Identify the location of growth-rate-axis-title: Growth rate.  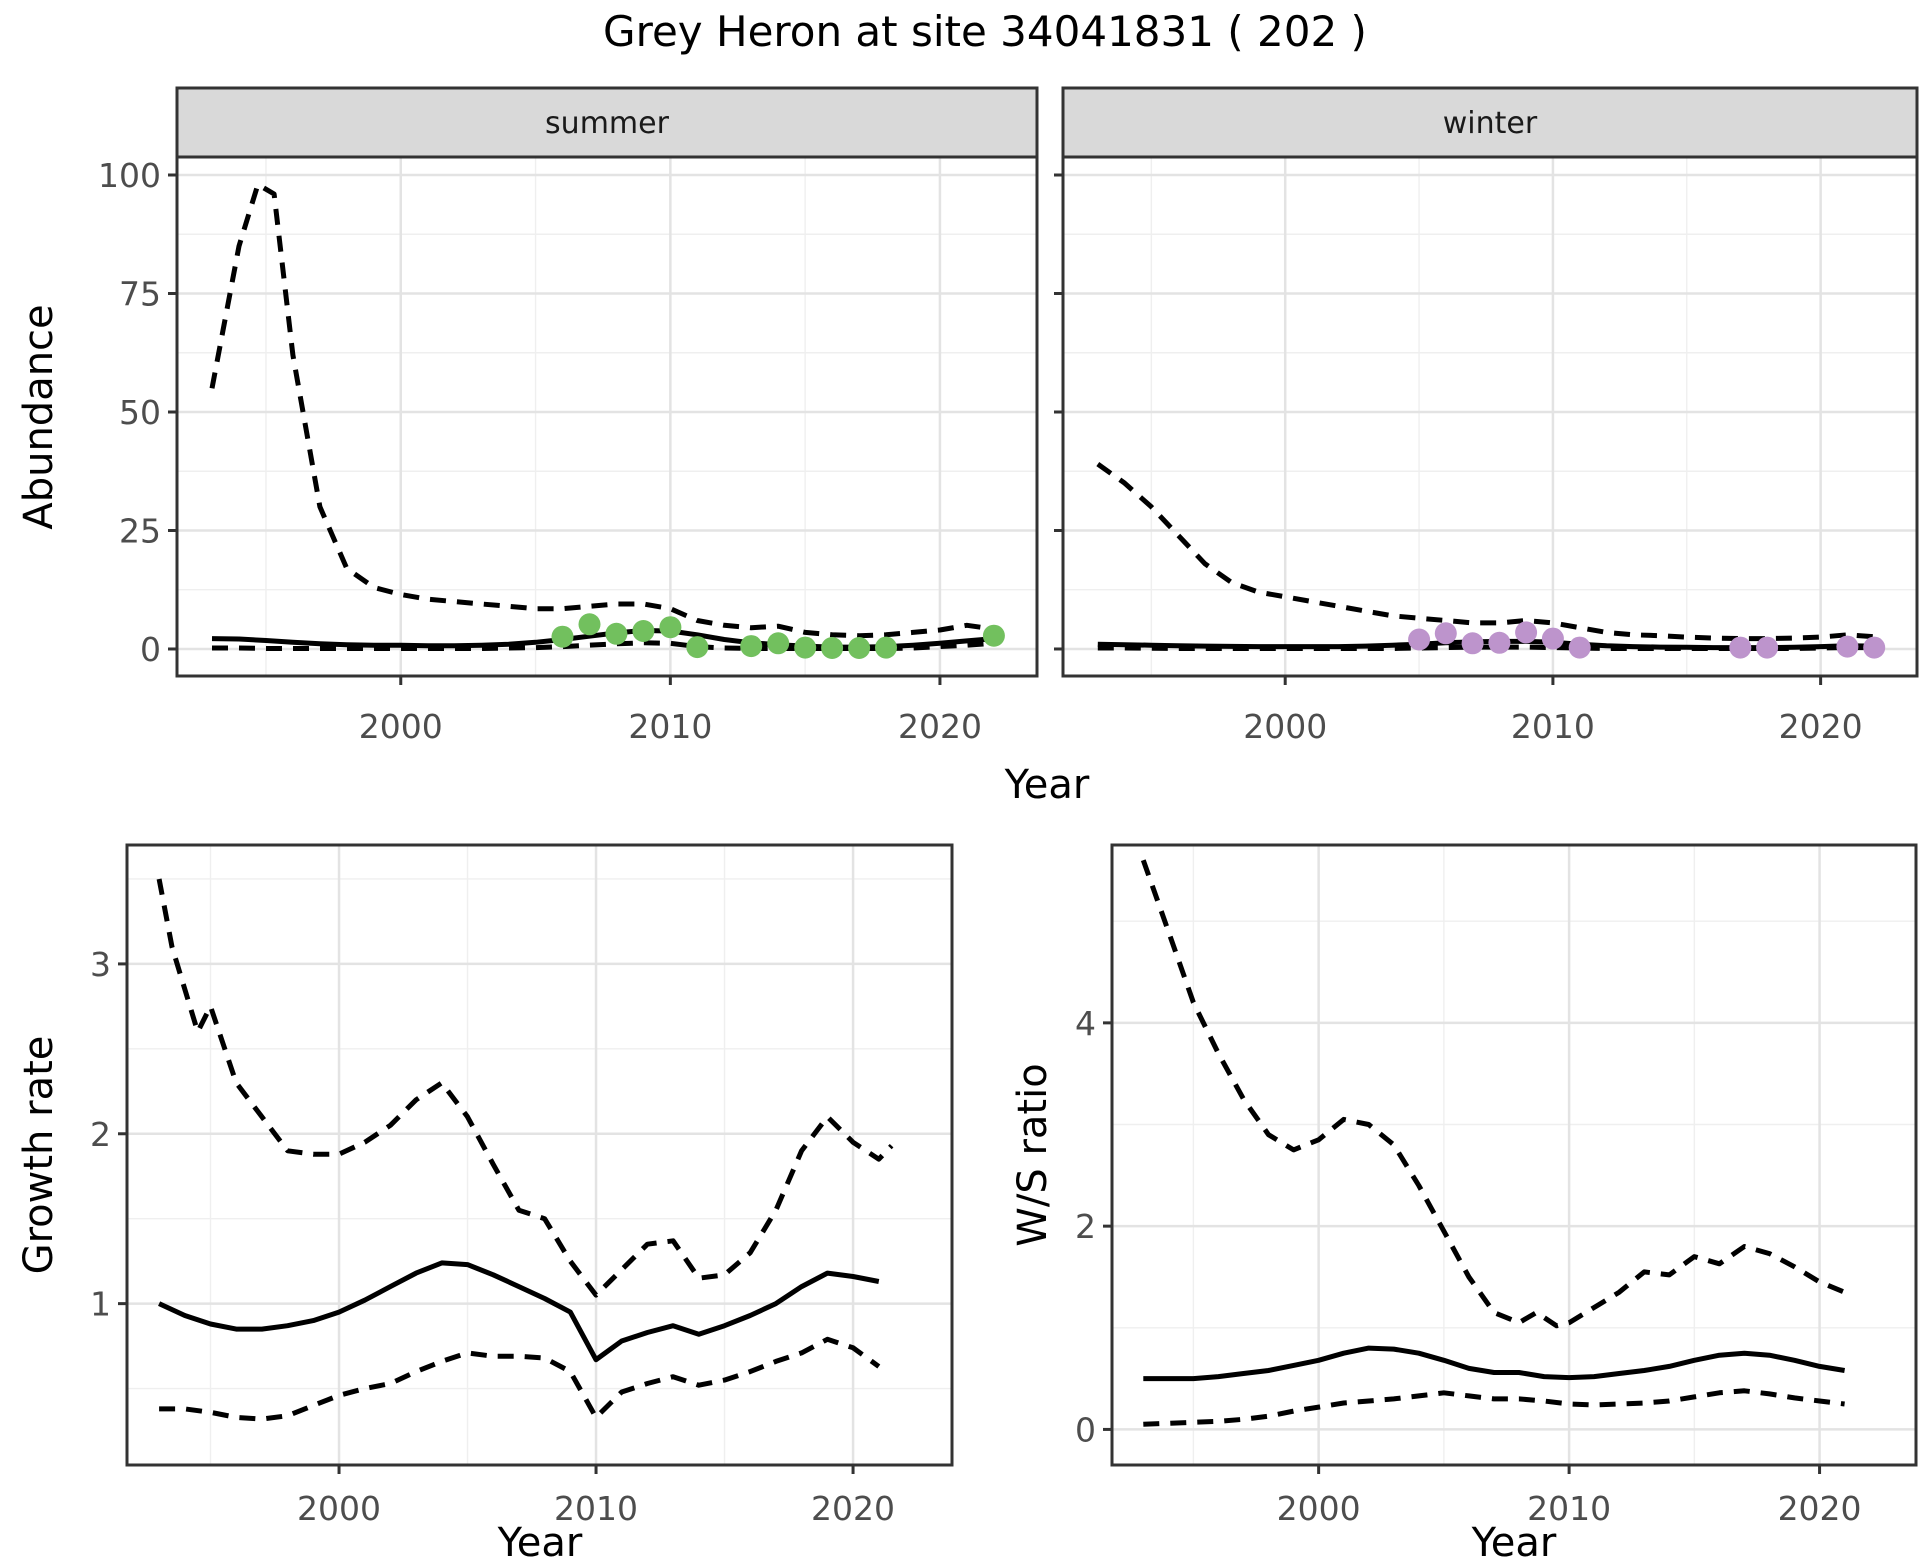
(39, 1155).